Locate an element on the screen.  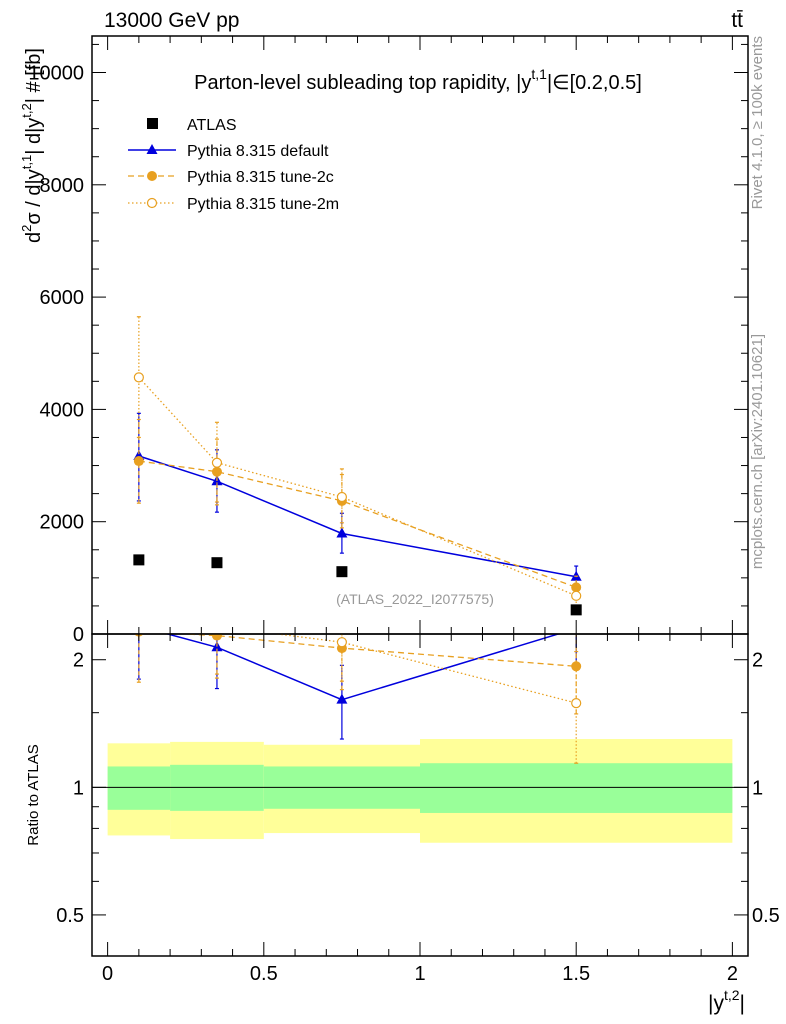
energy-label: 13000 GeV pp is located at coordinates (171, 20).